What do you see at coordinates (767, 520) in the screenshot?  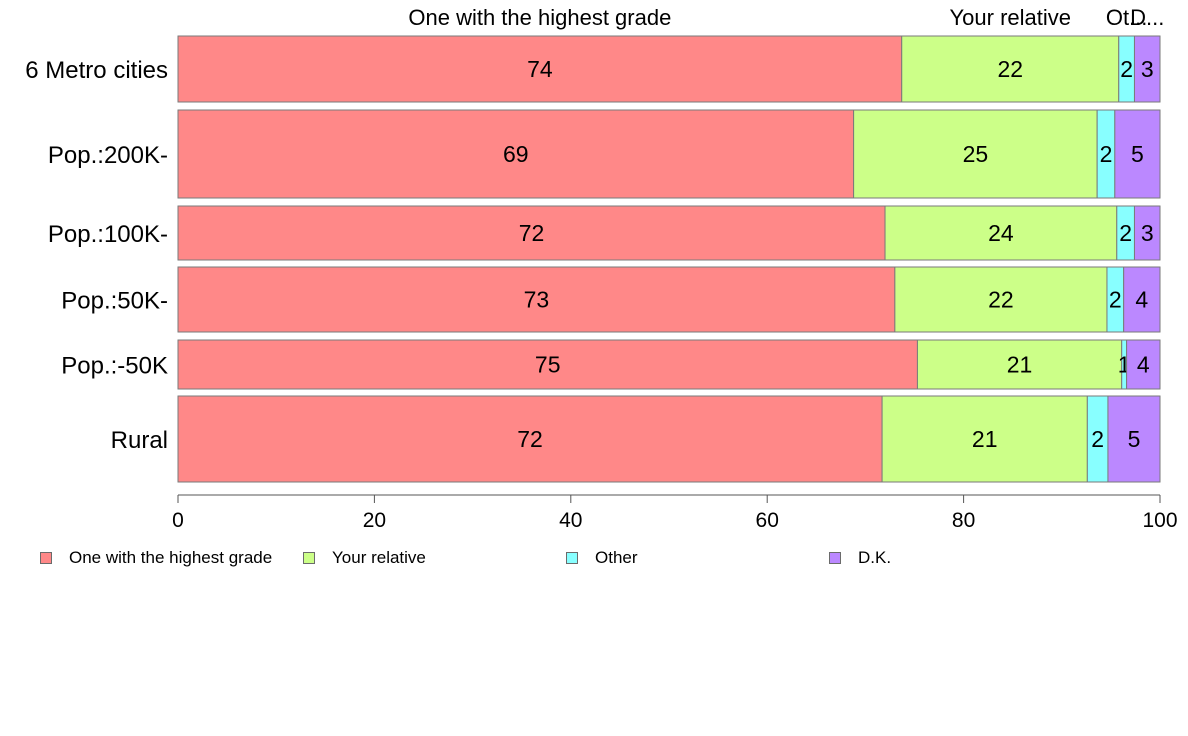 I see `x-tick-label: 60` at bounding box center [767, 520].